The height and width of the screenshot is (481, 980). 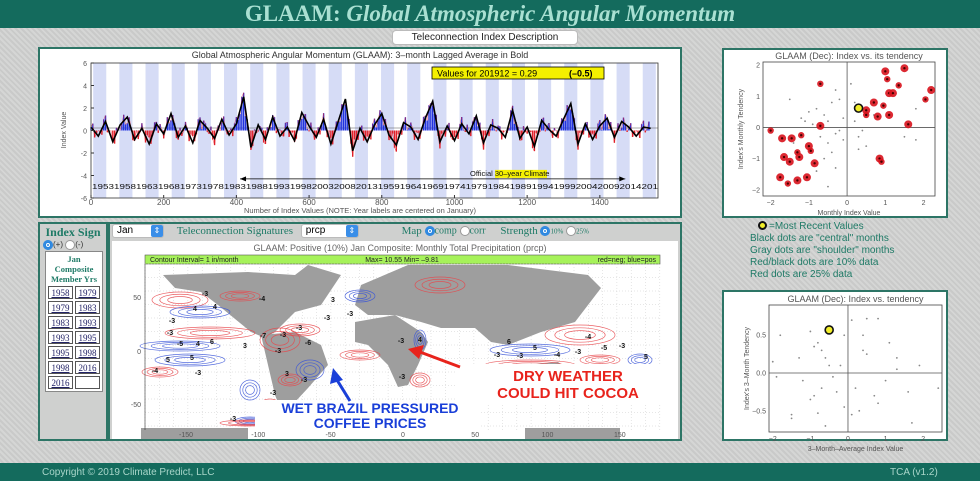 I want to click on dry-weather-annotation: COULD HIT COCOA, so click(x=568, y=393).